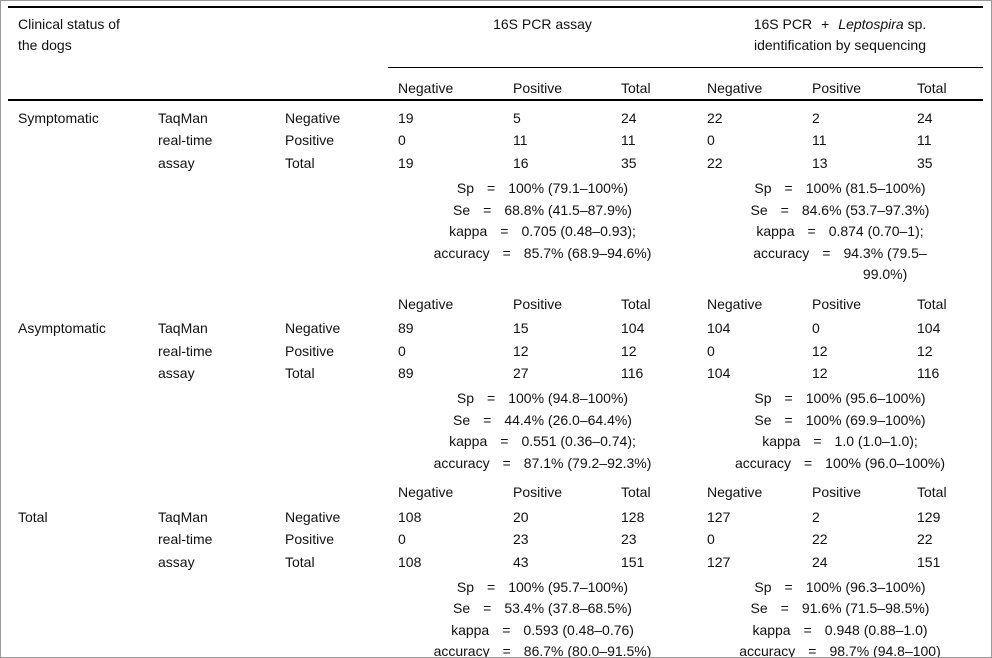  What do you see at coordinates (176, 372) in the screenshot?
I see `assay-label-line: assay` at bounding box center [176, 372].